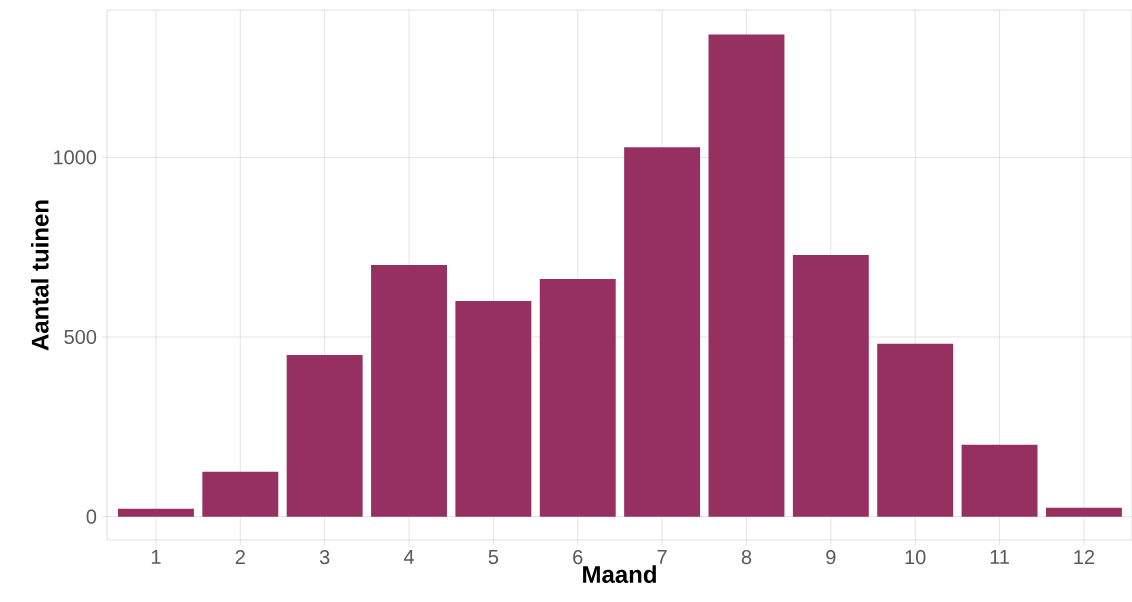 The image size is (1132, 602). What do you see at coordinates (240, 557) in the screenshot?
I see `x-tick-label: 2` at bounding box center [240, 557].